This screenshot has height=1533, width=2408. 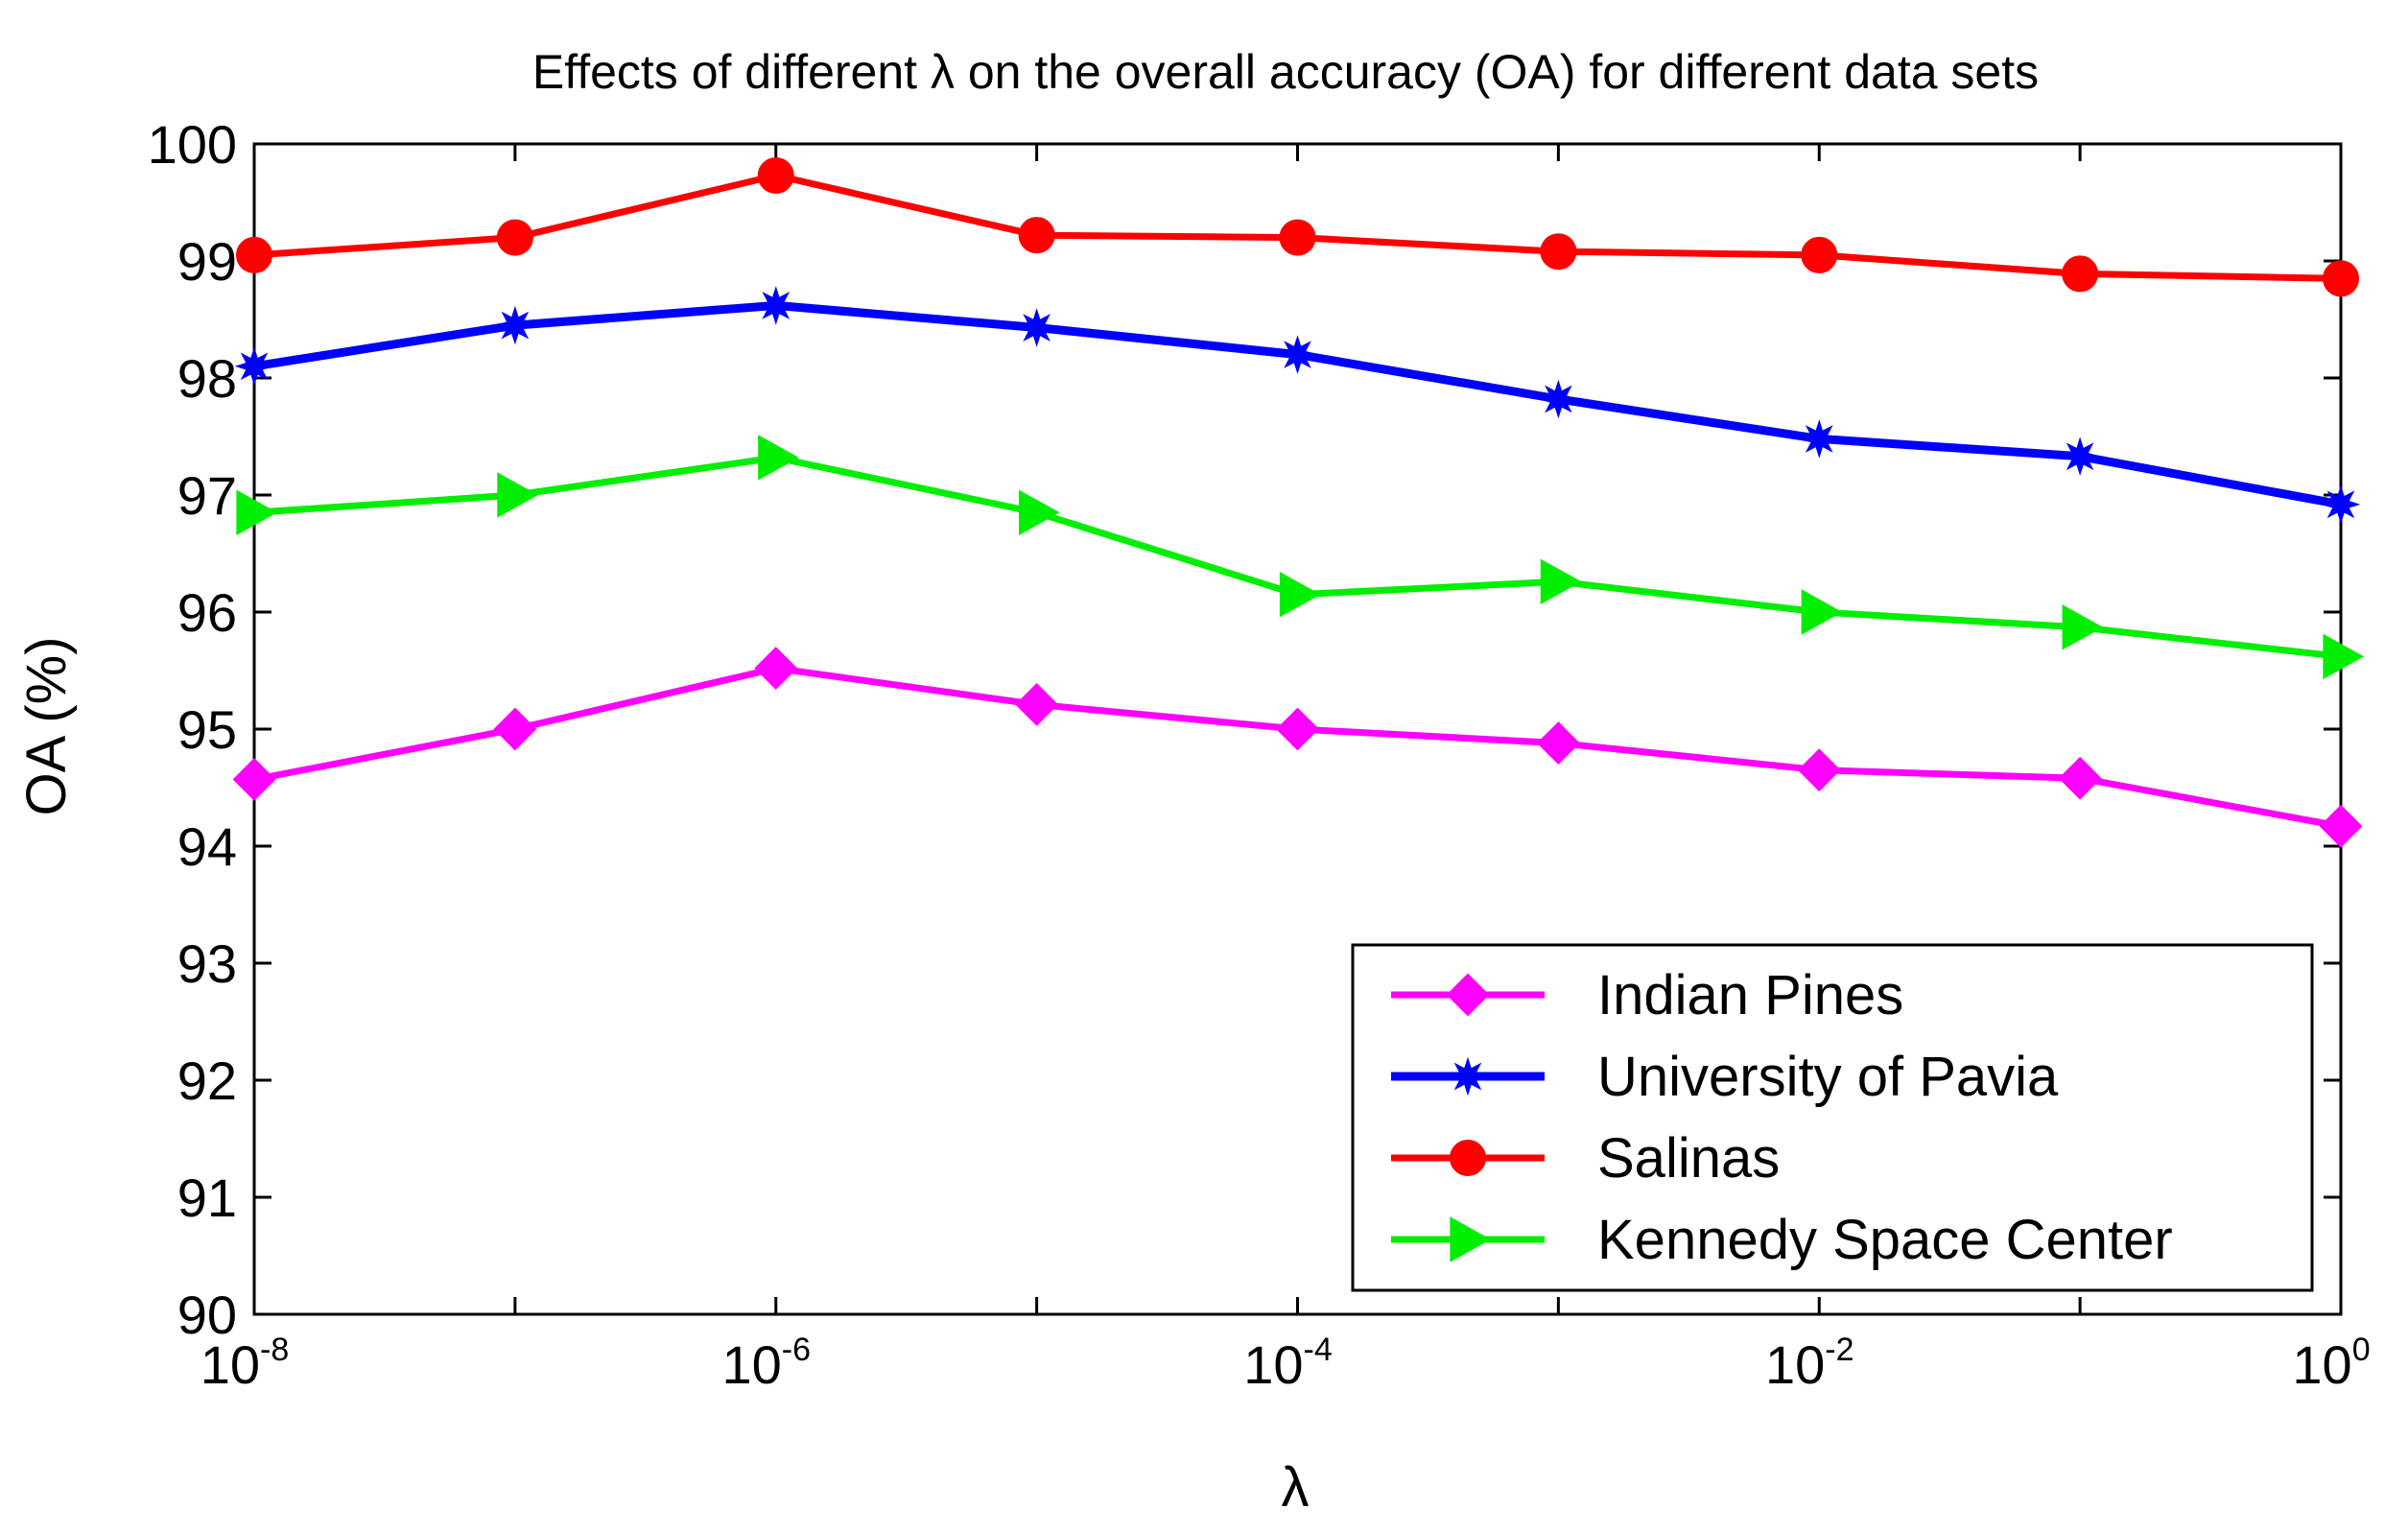 I want to click on x-tick-label: 10⁻⁸, so click(x=245, y=1363).